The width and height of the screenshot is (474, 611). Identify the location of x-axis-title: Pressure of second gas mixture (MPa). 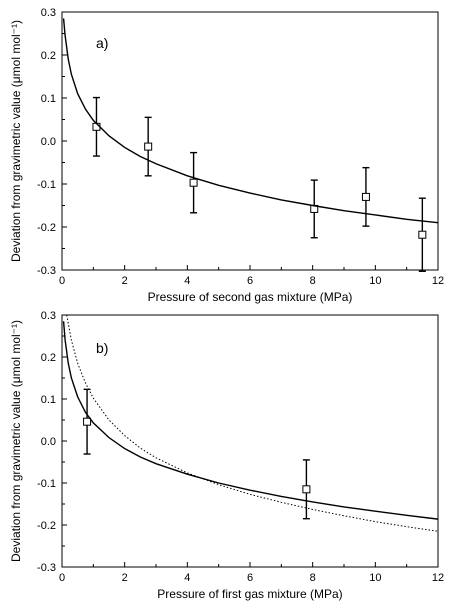
(250, 297).